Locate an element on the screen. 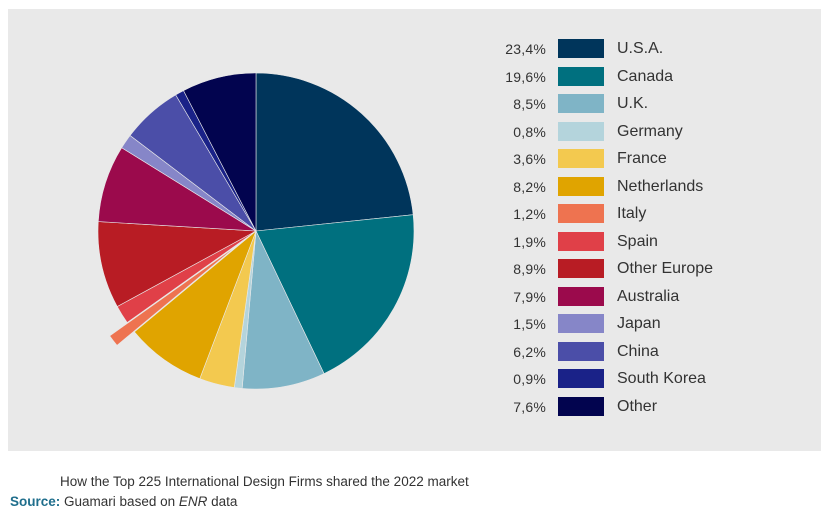 This screenshot has width=839, height=527. legend-label: Canada is located at coordinates (645, 76).